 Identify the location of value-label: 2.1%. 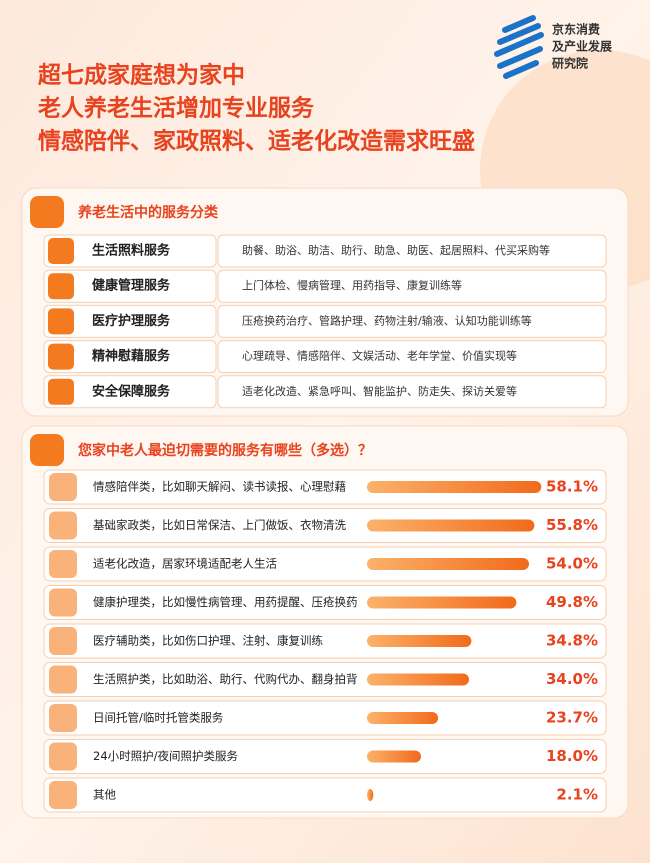
(577, 795).